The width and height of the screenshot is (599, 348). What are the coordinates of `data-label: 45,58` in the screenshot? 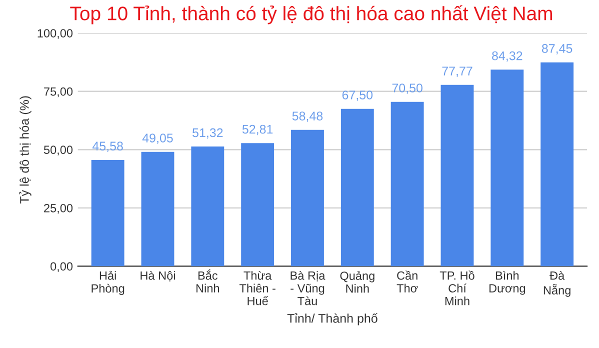 It's located at (107, 147).